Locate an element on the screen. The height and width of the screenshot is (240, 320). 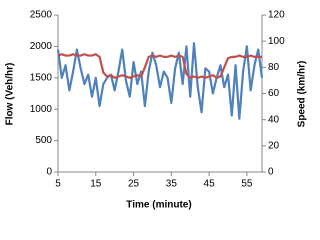
y-tick-label: 500 is located at coordinates (43, 140).